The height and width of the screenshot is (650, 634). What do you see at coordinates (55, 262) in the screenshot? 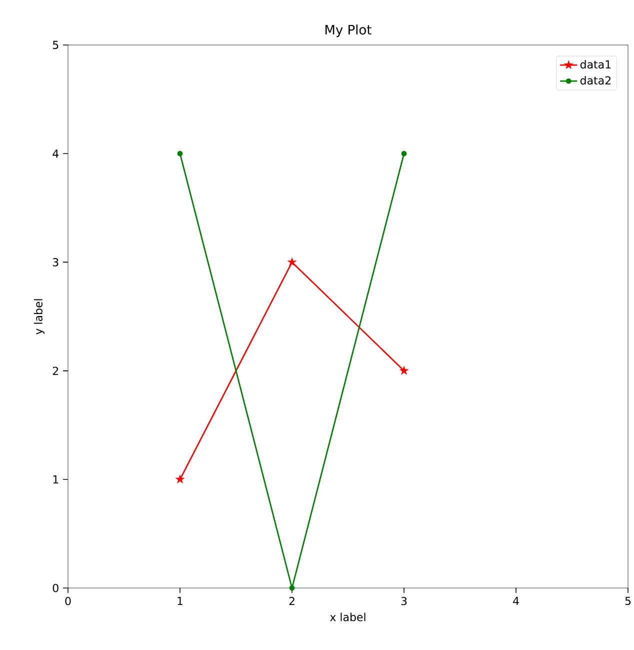
I see `y-tick-label: 3` at bounding box center [55, 262].